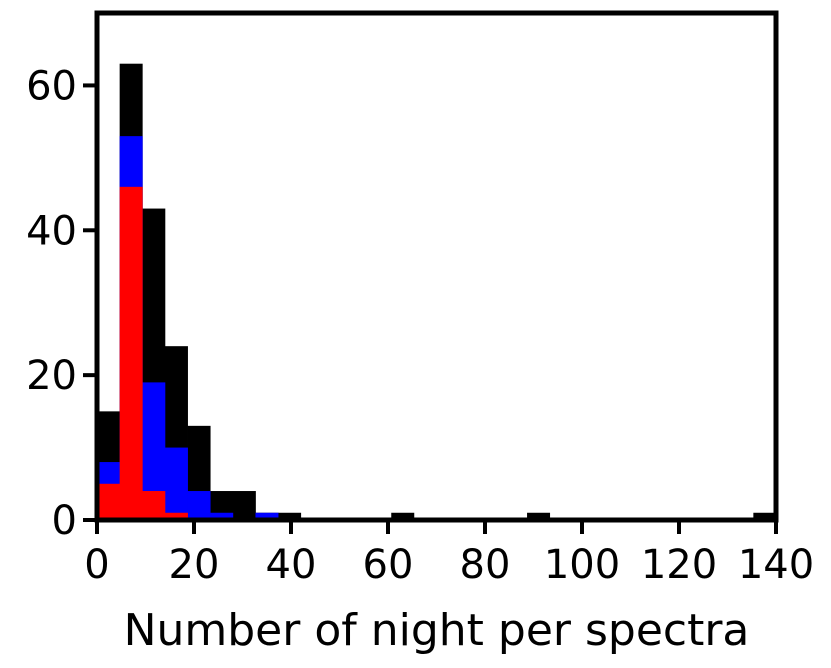 The image size is (831, 668). Describe the element at coordinates (51, 376) in the screenshot. I see `y-tick-label: 20` at that location.